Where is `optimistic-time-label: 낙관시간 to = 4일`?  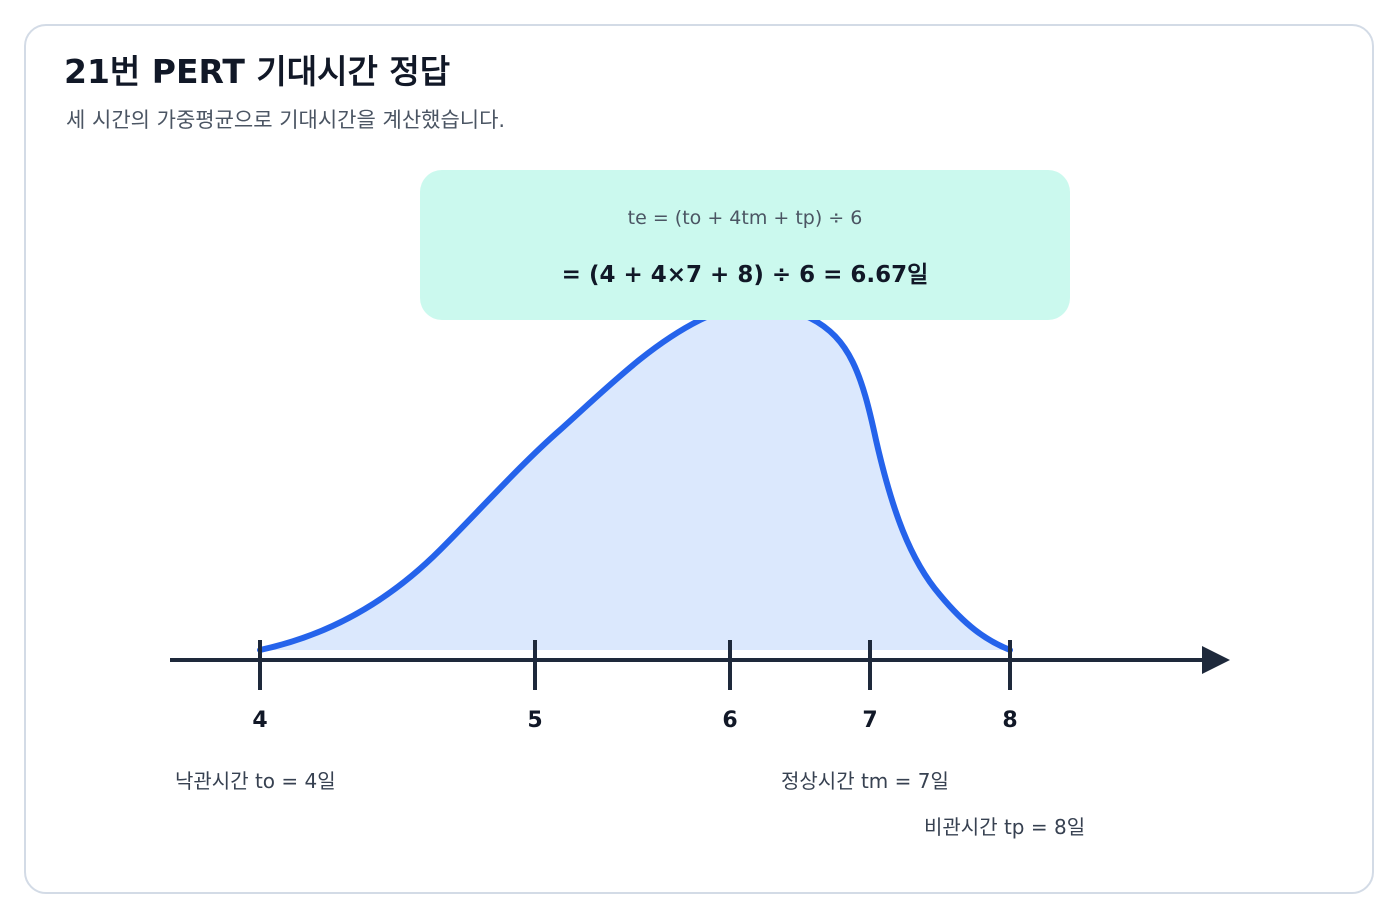
optimistic-time-label: 낙관시간 to = 4일 is located at coordinates (255, 781).